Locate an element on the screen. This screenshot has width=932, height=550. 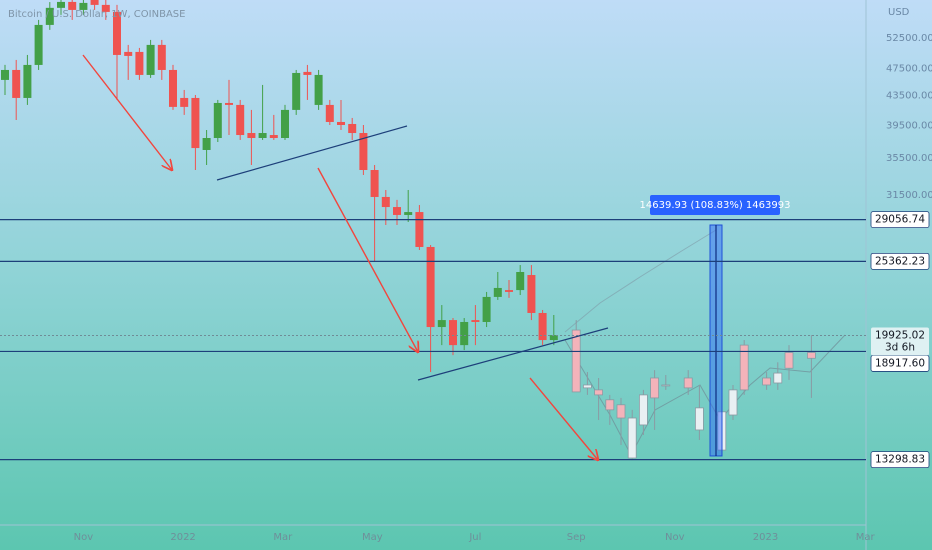
x-tick-label: Jul is located at coordinates (474, 537).